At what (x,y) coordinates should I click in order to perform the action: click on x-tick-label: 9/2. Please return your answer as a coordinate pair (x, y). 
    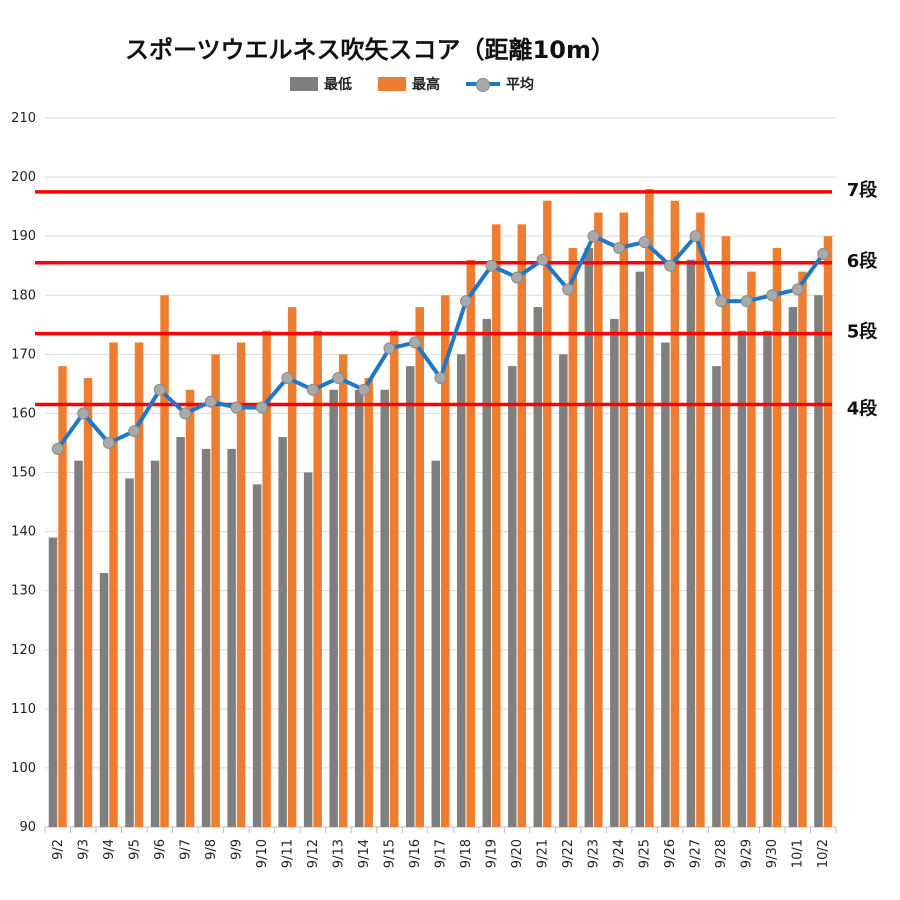
    Looking at the image, I should click on (58, 849).